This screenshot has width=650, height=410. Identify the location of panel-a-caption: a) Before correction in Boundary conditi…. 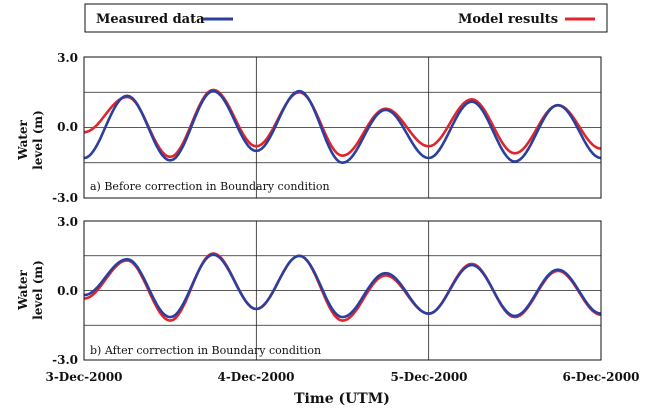
(210, 186).